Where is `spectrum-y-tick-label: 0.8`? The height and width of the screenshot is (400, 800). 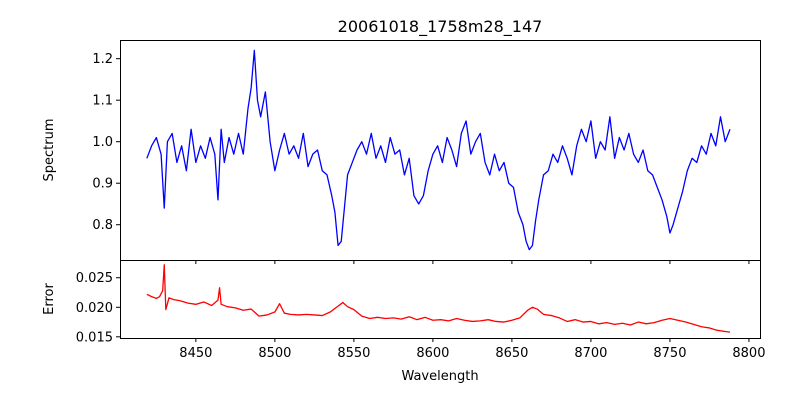
spectrum-y-tick-label: 0.8 is located at coordinates (102, 225).